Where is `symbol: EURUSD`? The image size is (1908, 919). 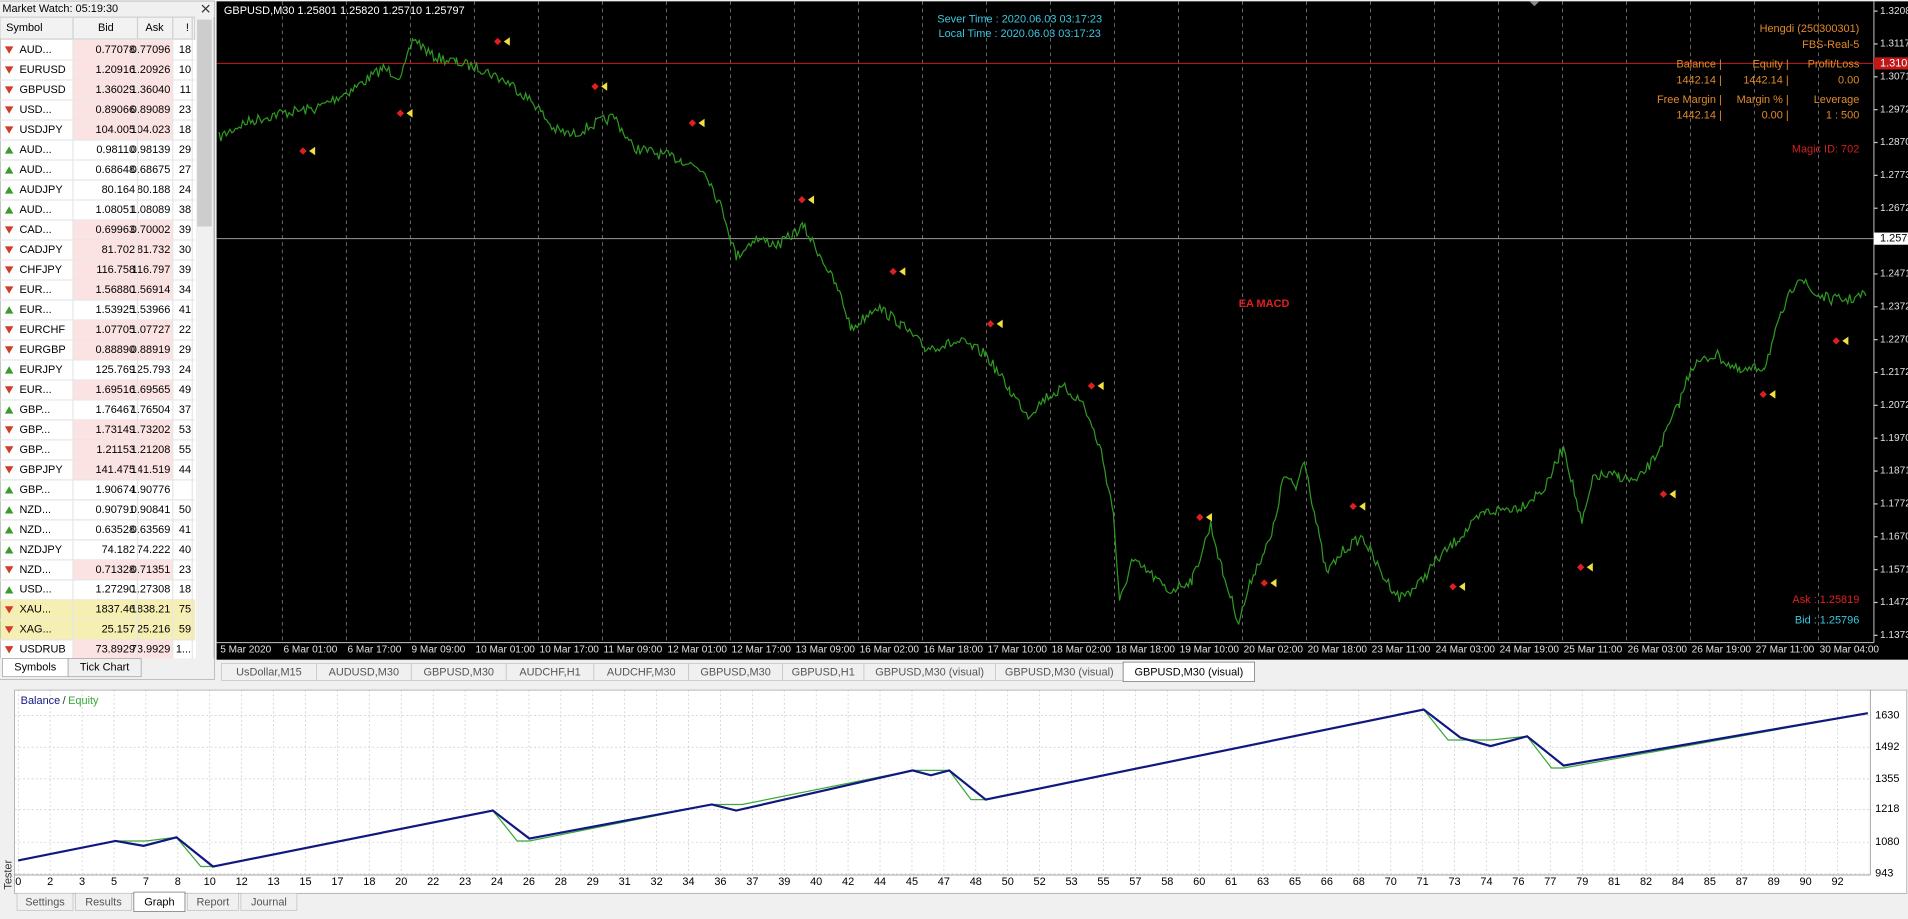
symbol: EURUSD is located at coordinates (42, 70).